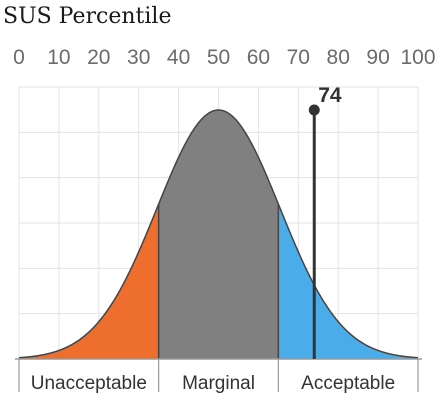 The width and height of the screenshot is (447, 414). I want to click on marker-dot, so click(314, 110).